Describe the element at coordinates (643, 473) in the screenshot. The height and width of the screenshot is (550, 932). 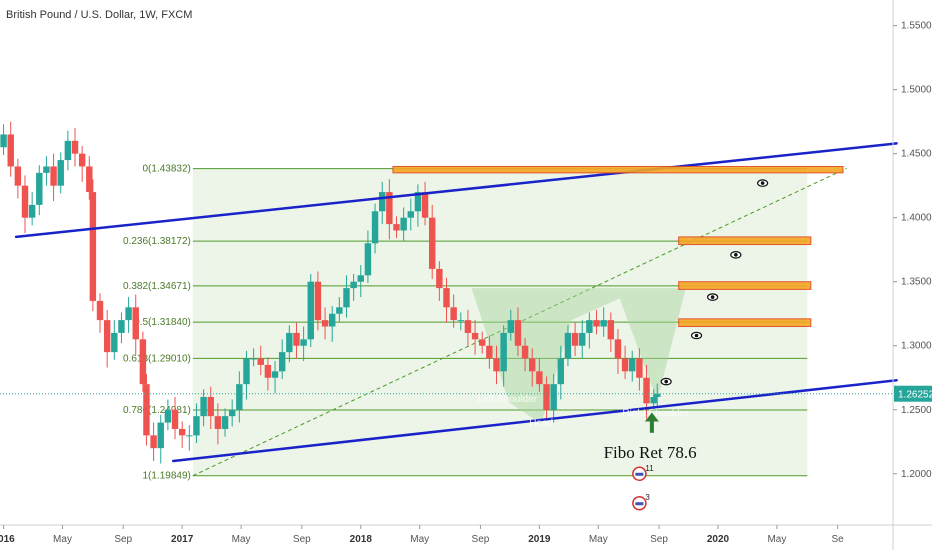
I see `economic-event-icon: 11` at that location.